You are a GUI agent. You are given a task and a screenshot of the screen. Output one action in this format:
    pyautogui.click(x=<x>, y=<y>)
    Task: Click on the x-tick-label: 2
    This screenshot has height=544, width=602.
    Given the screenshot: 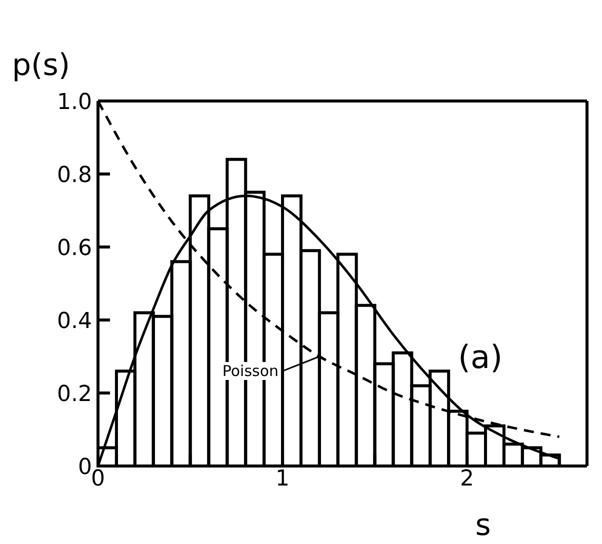 What is the action you would take?
    pyautogui.click(x=467, y=479)
    